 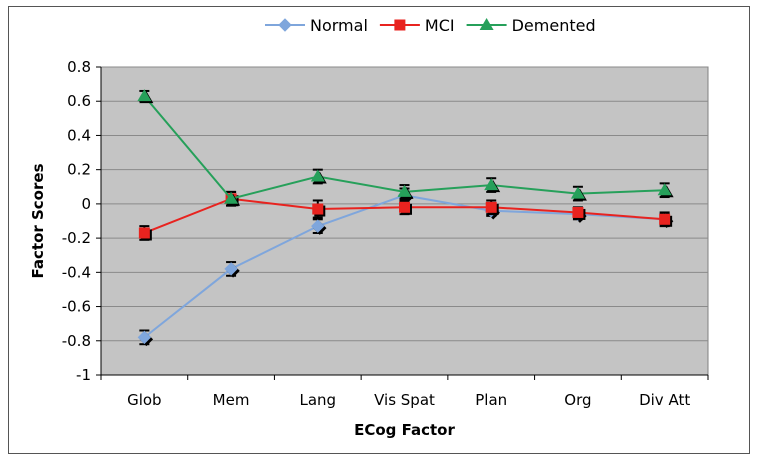 I want to click on legend-label: MCI, so click(x=440, y=25).